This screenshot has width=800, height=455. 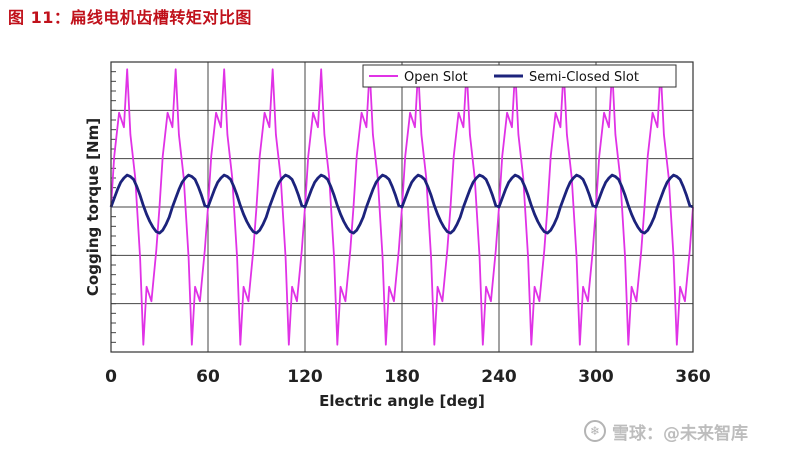 I want to click on x-tick-label: 240, so click(x=499, y=377).